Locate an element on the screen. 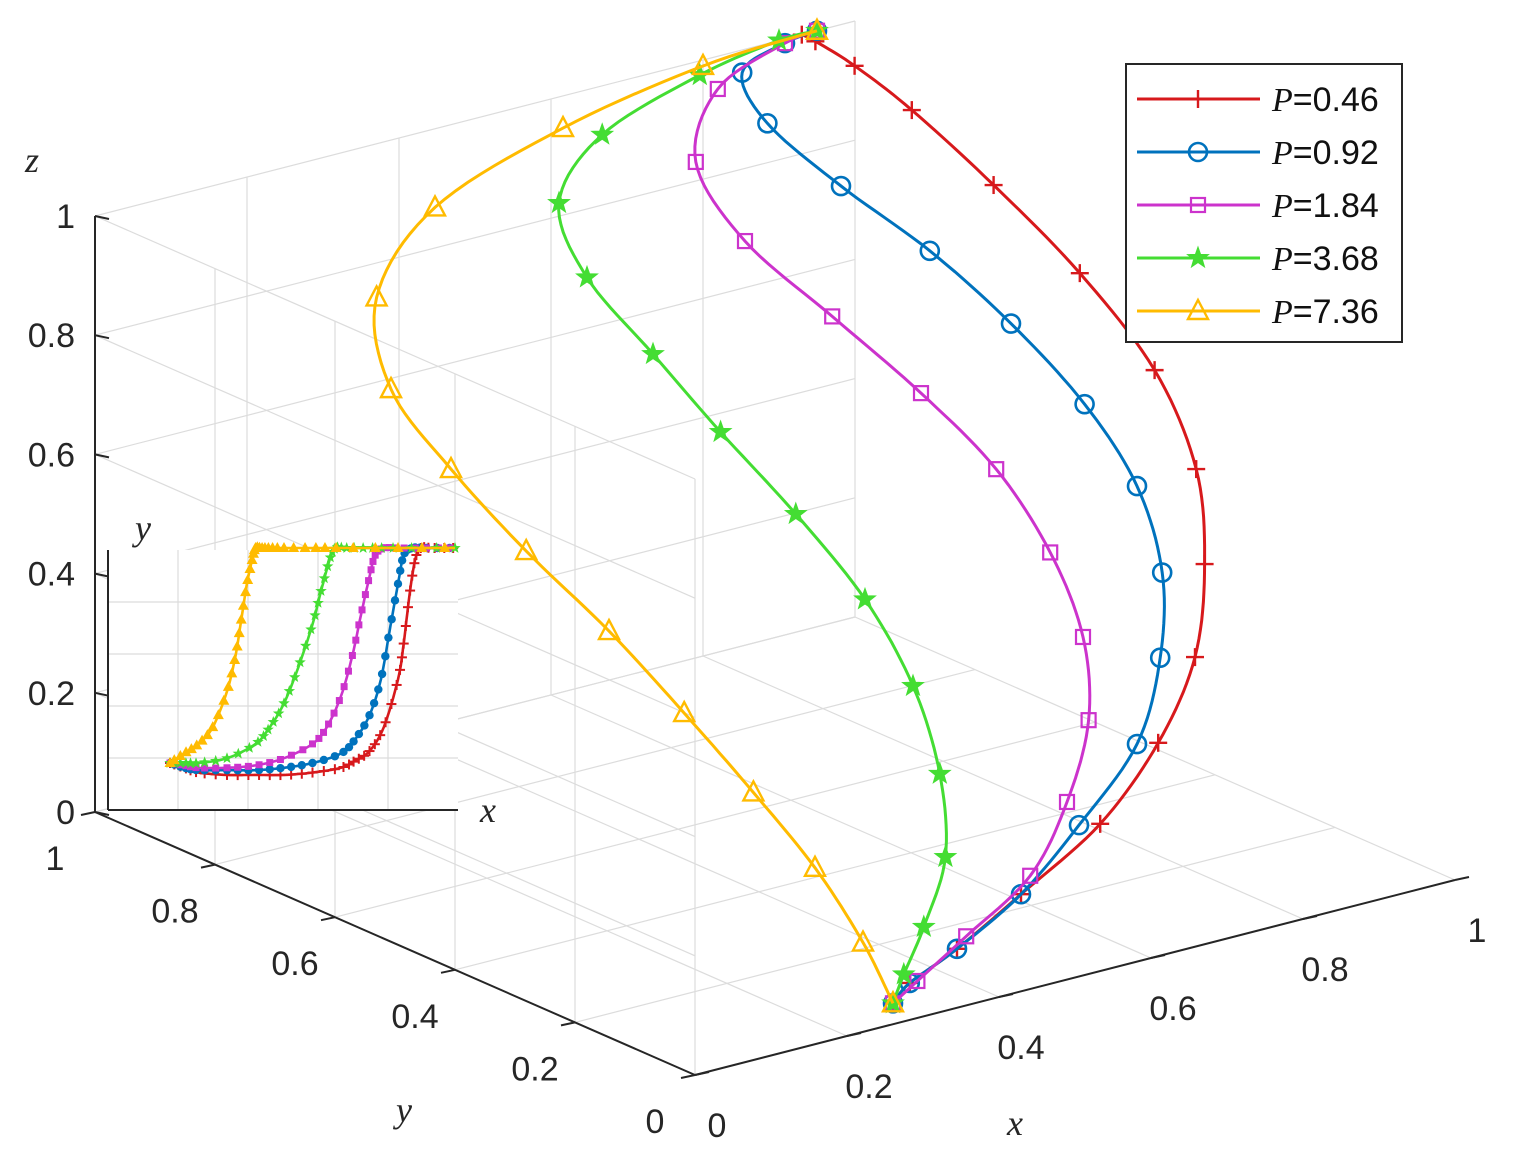  x-tick-label: 0 is located at coordinates (717, 1126).